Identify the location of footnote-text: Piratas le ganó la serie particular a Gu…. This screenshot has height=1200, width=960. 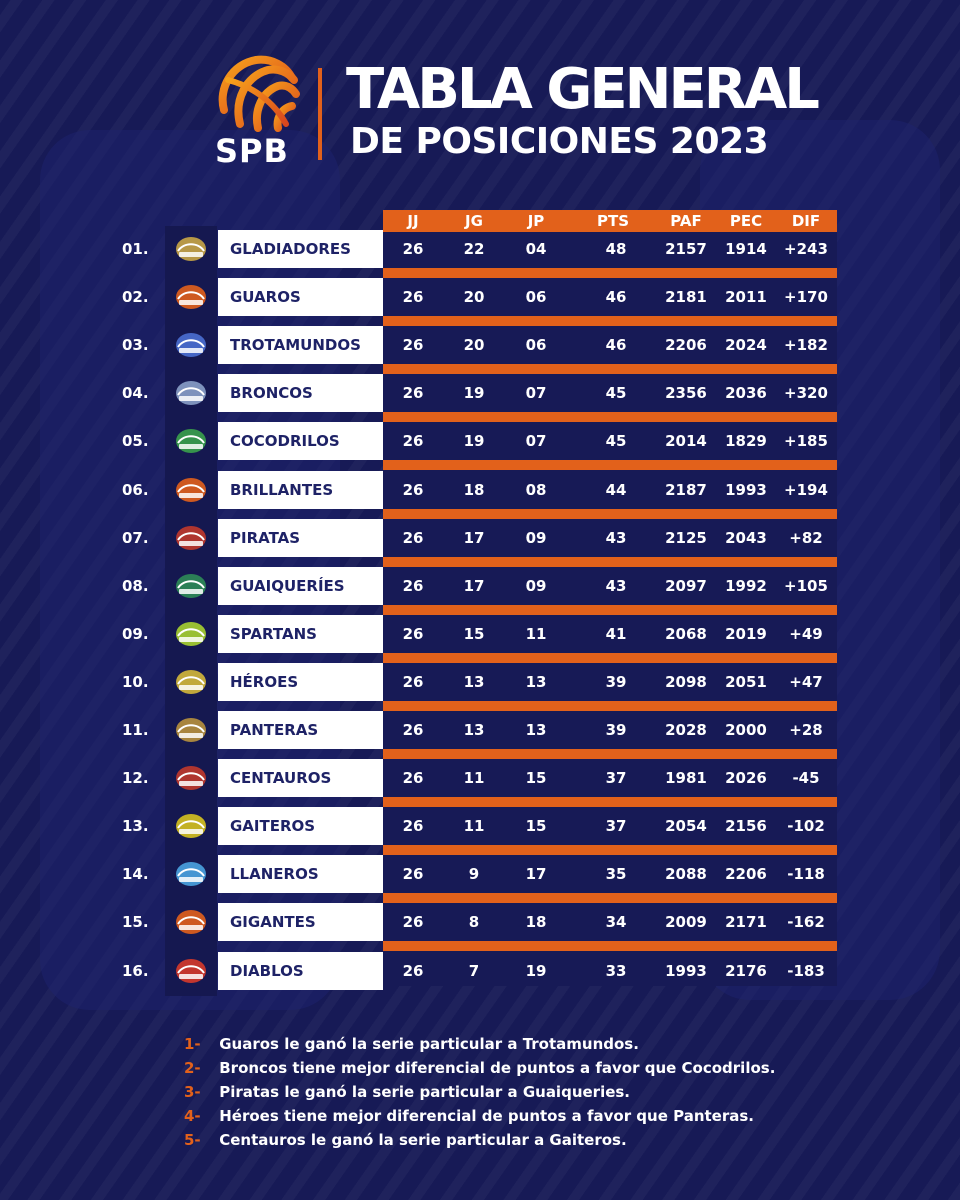
(425, 1092).